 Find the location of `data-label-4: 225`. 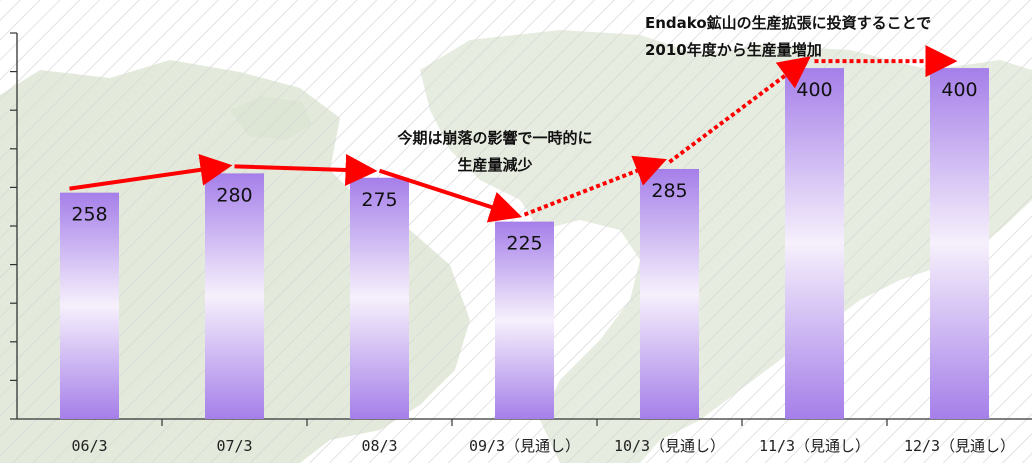

data-label-4: 225 is located at coordinates (524, 244).